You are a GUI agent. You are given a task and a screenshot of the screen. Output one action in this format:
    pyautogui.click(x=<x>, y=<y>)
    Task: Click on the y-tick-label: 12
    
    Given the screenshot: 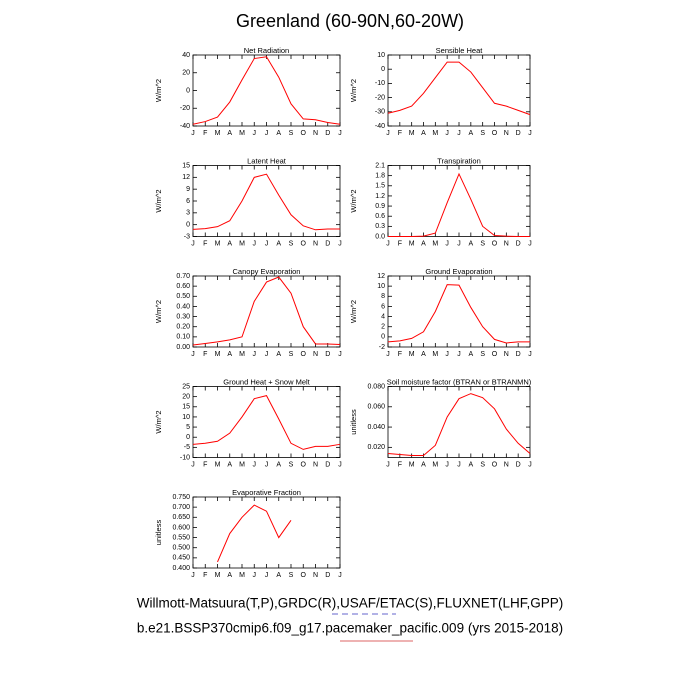 What is the action you would take?
    pyautogui.click(x=186, y=177)
    